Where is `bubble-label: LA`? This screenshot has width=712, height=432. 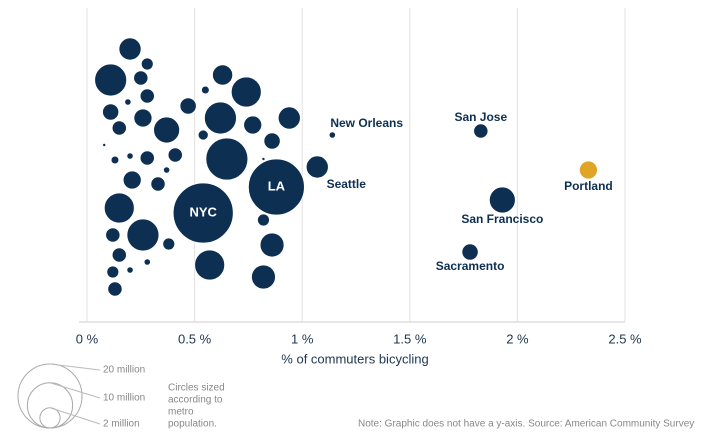
bubble-label: LA is located at coordinates (277, 185).